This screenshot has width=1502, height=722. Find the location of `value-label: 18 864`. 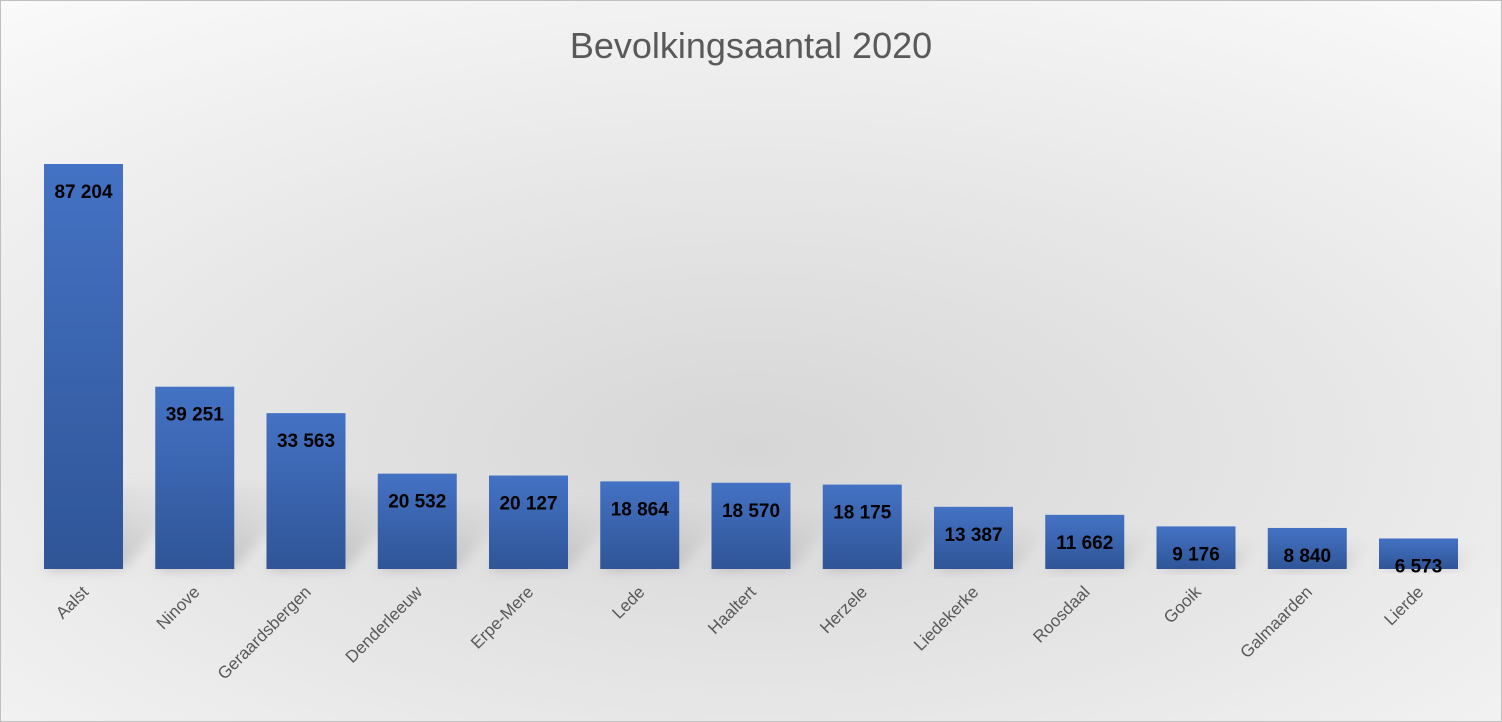

value-label: 18 864 is located at coordinates (640, 509).